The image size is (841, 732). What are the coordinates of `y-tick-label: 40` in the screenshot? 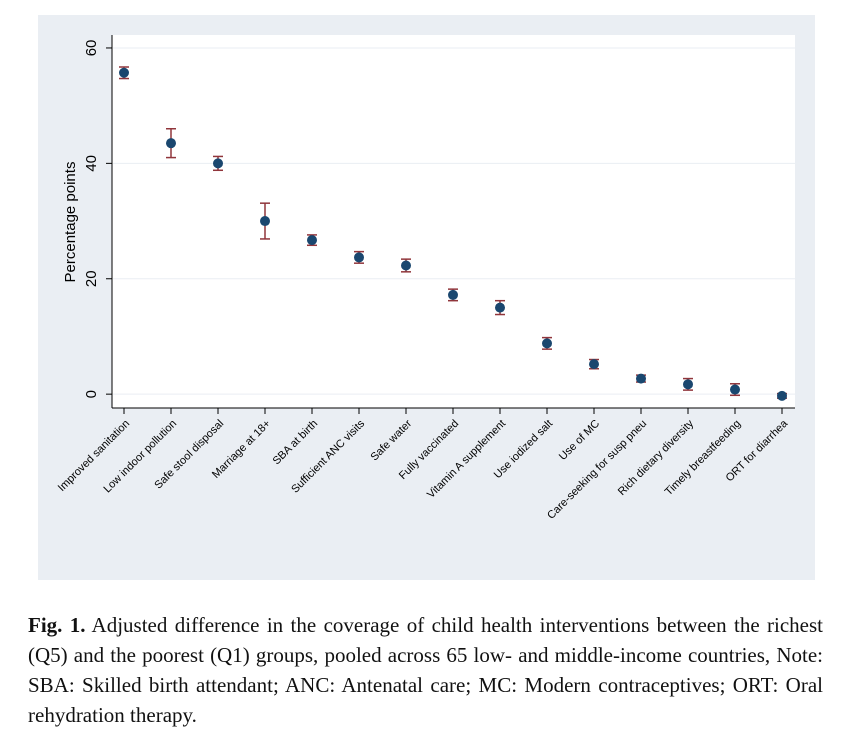 It's located at (91, 163).